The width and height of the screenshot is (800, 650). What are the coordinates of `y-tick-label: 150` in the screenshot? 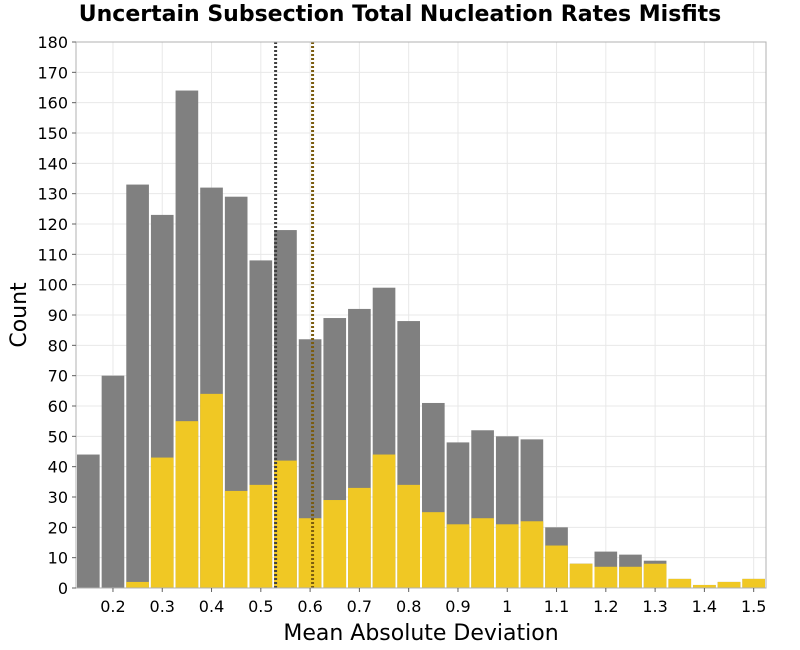 It's located at (52, 133).